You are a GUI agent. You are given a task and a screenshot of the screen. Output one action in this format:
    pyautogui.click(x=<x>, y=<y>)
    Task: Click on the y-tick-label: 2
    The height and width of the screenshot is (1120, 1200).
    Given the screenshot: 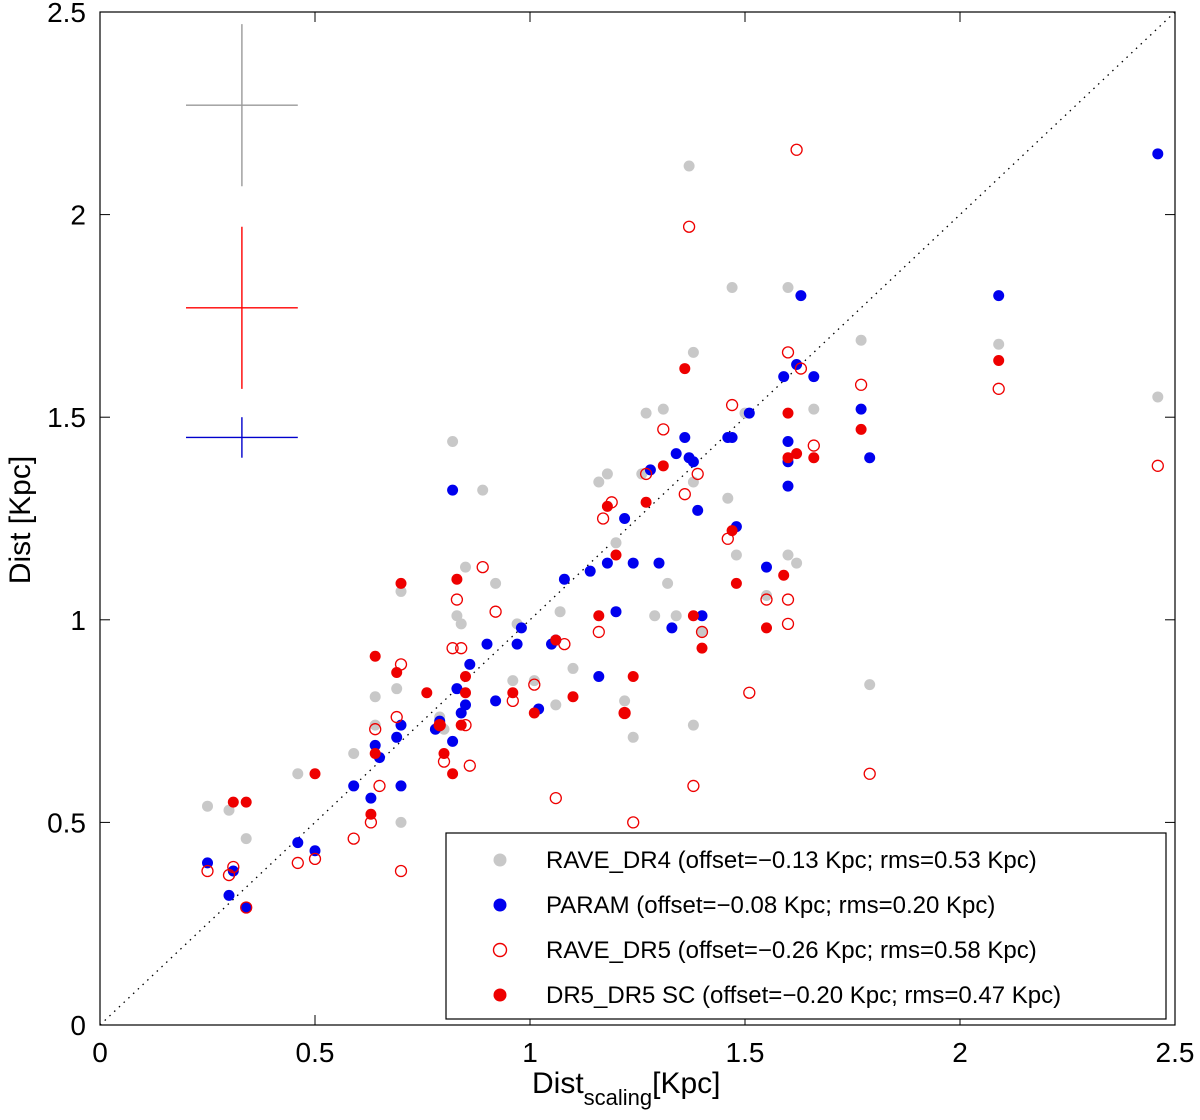 What is the action you would take?
    pyautogui.click(x=78, y=215)
    